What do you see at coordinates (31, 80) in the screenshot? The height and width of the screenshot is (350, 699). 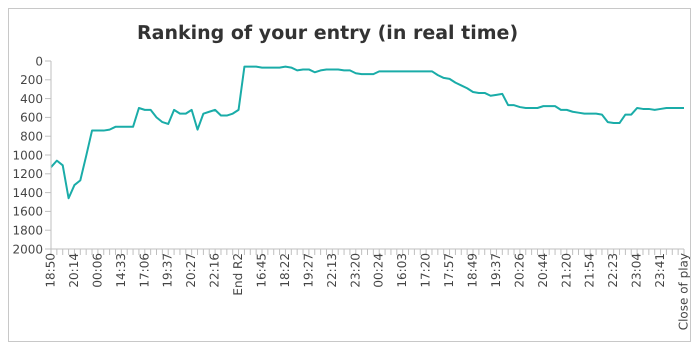 I see `y-tick-label: 200` at bounding box center [31, 80].